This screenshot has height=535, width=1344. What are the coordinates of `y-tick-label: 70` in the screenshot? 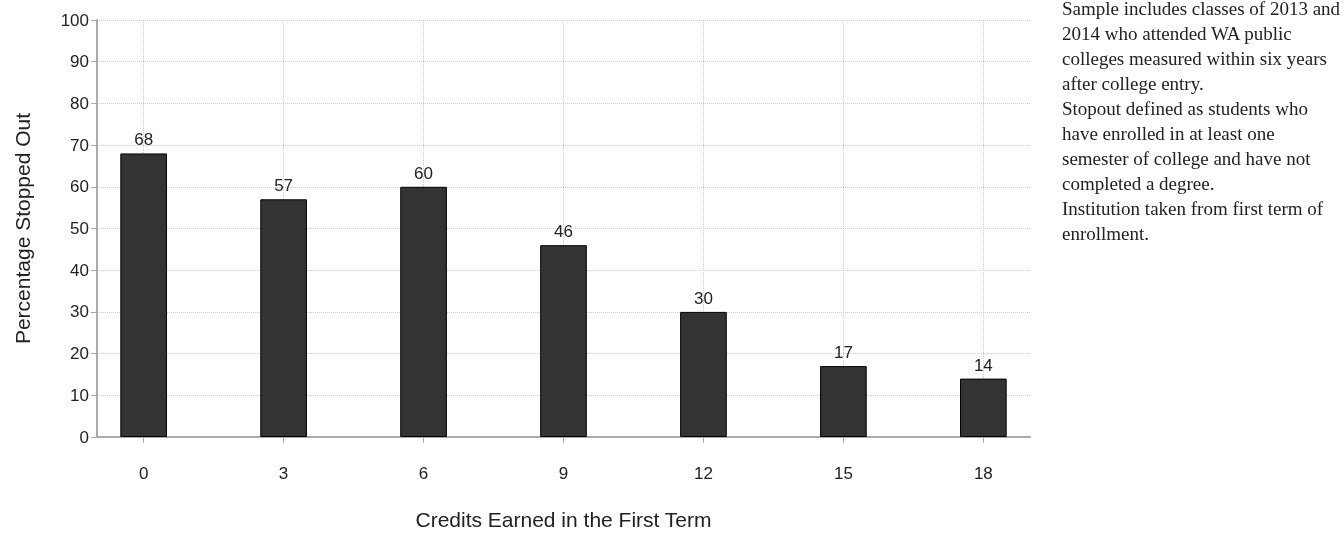 It's located at (79, 145).